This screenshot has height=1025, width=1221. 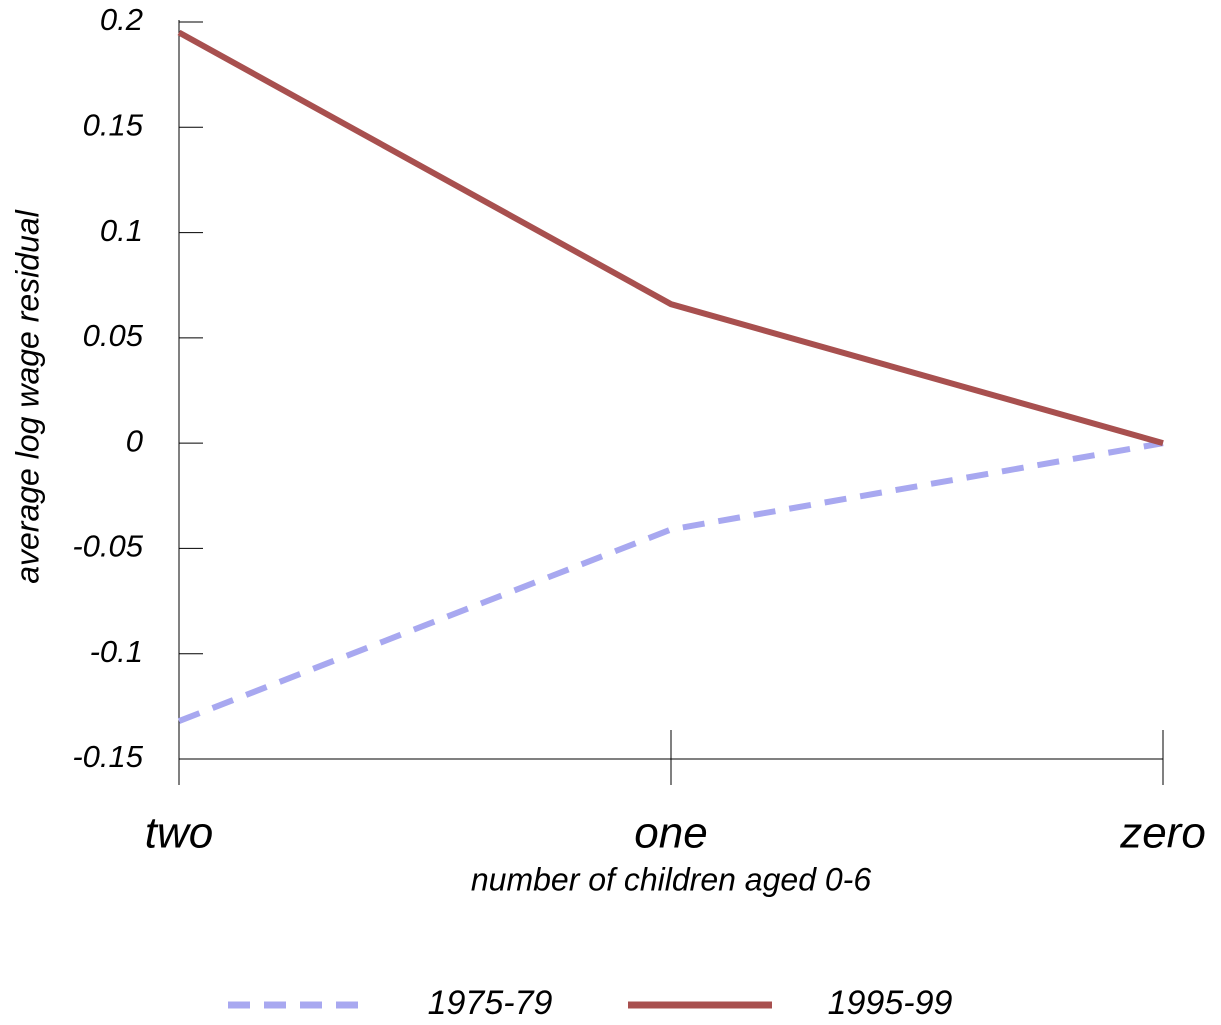 What do you see at coordinates (113, 124) in the screenshot?
I see `y-tick-label: 0.15` at bounding box center [113, 124].